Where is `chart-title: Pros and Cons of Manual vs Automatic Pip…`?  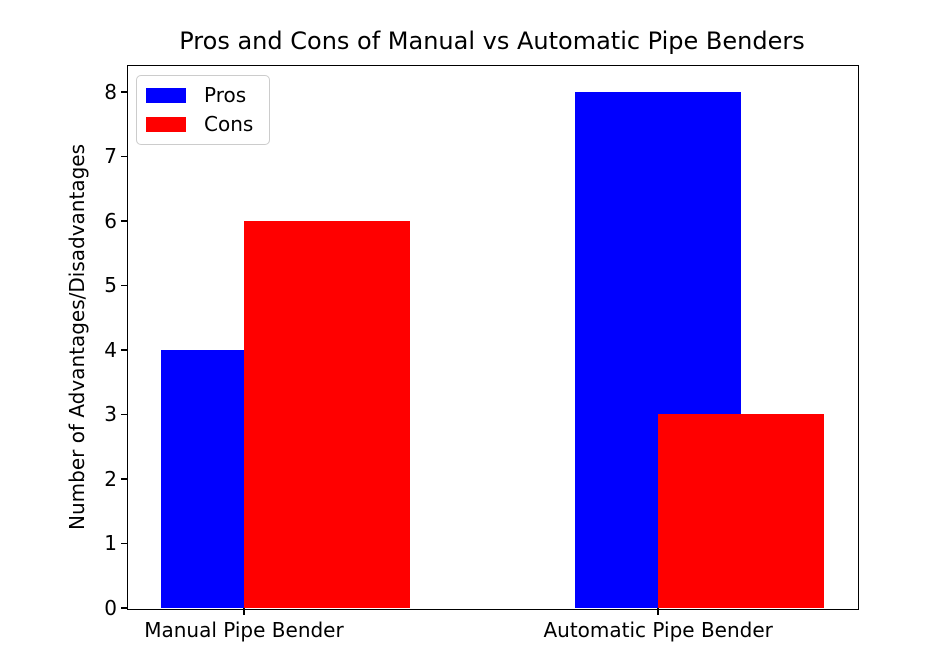
chart-title: Pros and Cons of Manual vs Automatic Pip… is located at coordinates (492, 41).